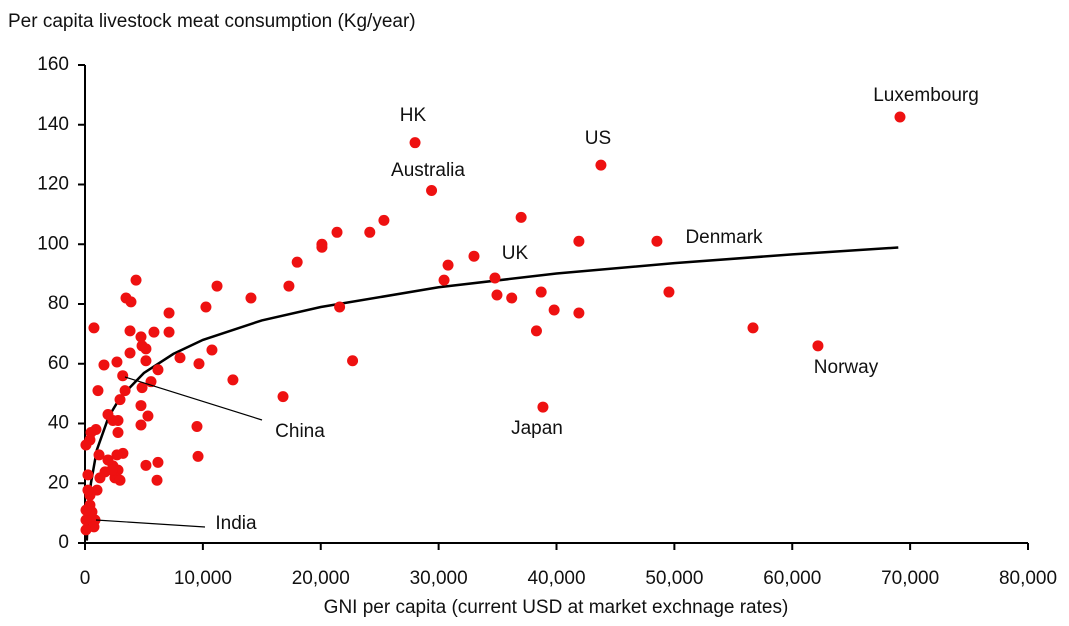 The height and width of the screenshot is (626, 1069). Describe the element at coordinates (556, 578) in the screenshot. I see `x-tick-label: 40,000` at that location.